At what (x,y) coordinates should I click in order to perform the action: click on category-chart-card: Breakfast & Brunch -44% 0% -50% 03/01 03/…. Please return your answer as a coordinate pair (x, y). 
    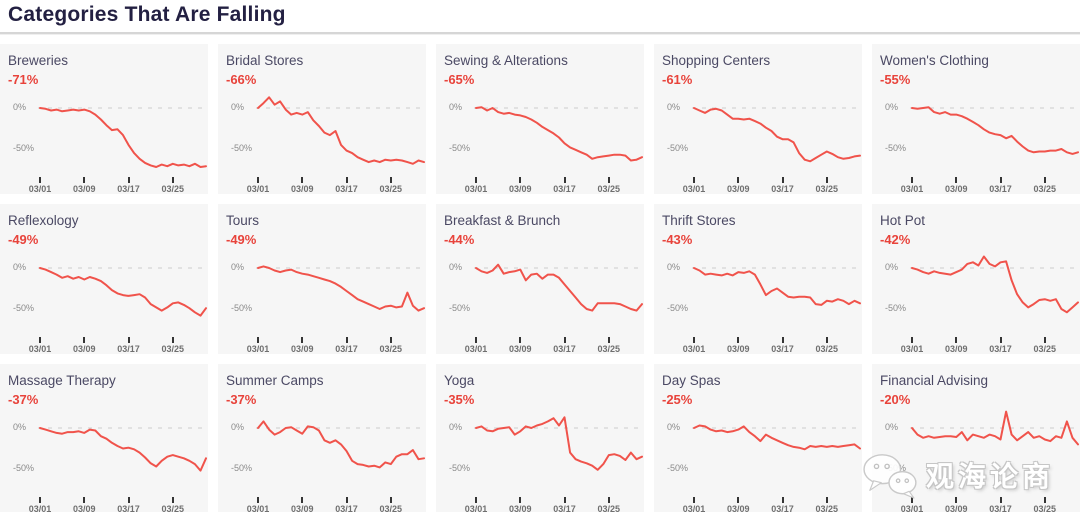
    Looking at the image, I should click on (540, 279).